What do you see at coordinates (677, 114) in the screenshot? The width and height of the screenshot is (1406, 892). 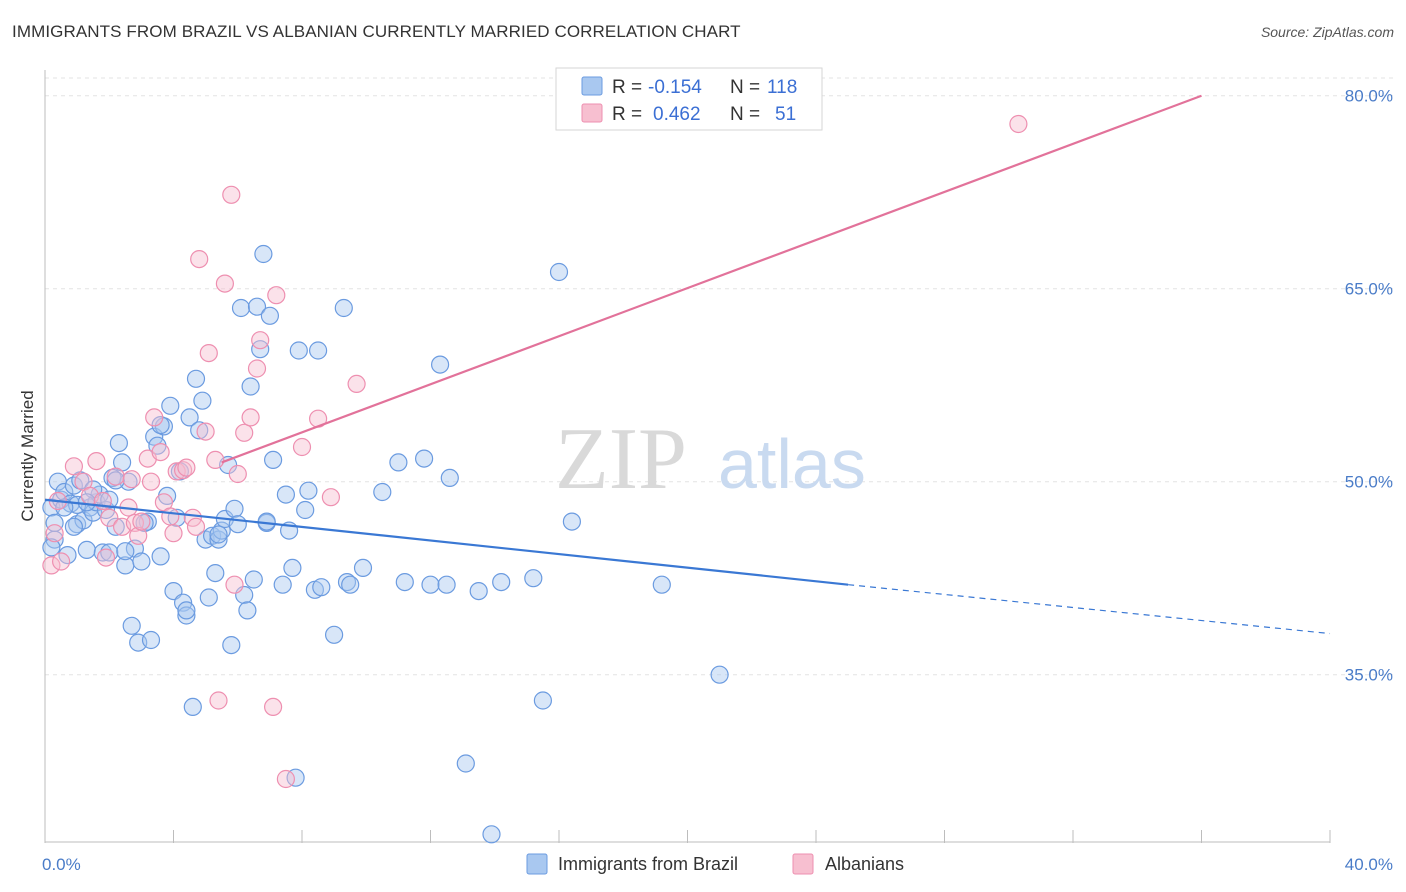 I see `legend-r-value-2: 0.462` at bounding box center [677, 114].